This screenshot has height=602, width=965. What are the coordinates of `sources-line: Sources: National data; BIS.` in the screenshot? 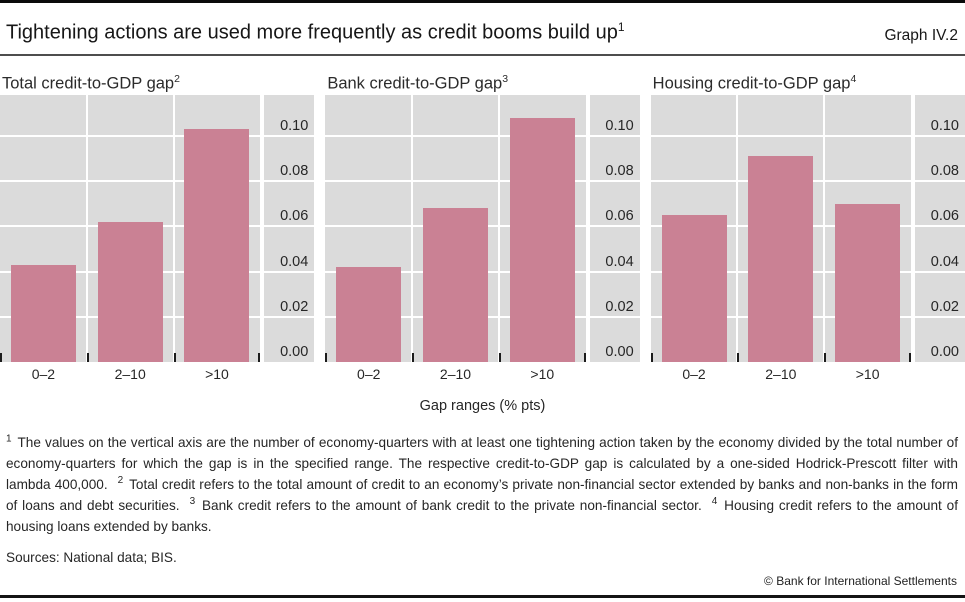 It's located at (91, 557).